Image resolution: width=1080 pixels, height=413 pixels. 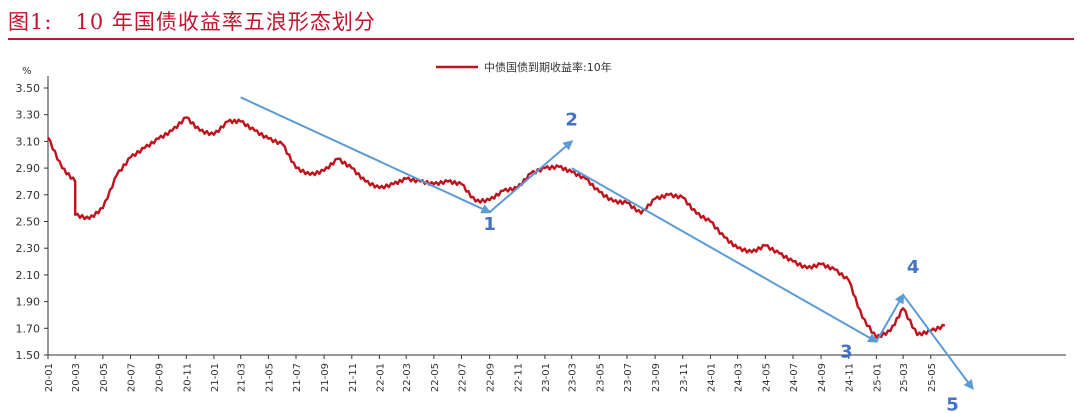 What do you see at coordinates (353, 377) in the screenshot?
I see `x-tick-label: 21-11` at bounding box center [353, 377].